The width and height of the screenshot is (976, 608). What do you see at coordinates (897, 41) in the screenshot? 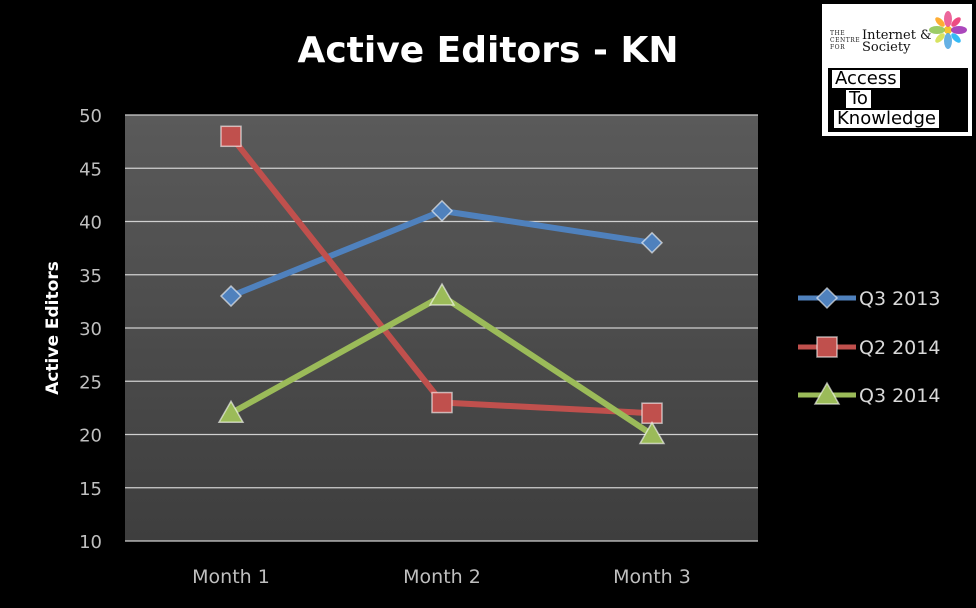
I see `logo-org-text: Internet & Society` at bounding box center [897, 41].